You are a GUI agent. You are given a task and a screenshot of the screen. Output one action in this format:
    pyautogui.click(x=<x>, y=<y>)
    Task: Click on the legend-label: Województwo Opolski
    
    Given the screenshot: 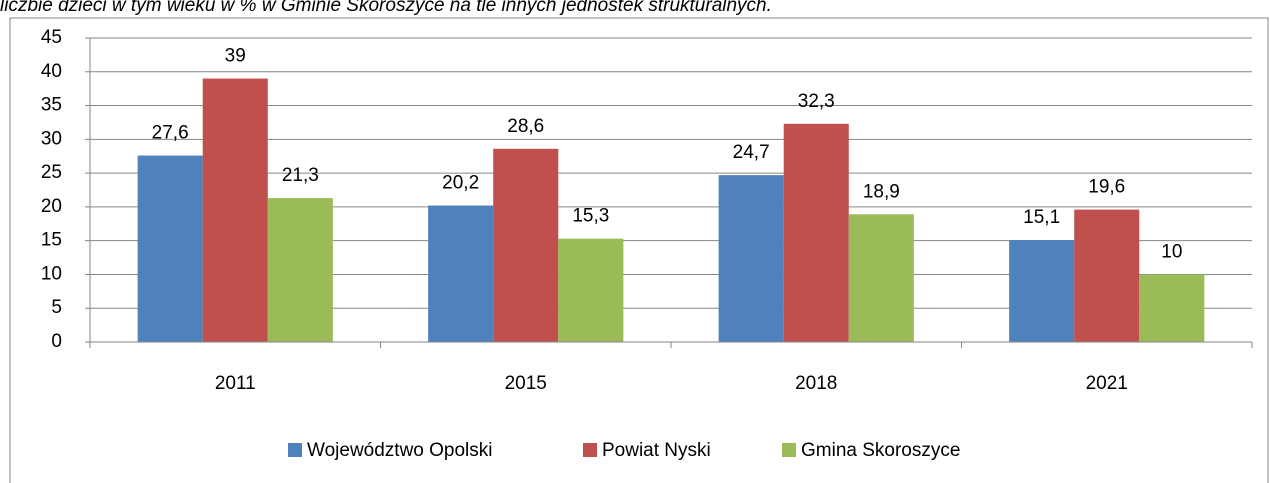 What is the action you would take?
    pyautogui.click(x=400, y=450)
    